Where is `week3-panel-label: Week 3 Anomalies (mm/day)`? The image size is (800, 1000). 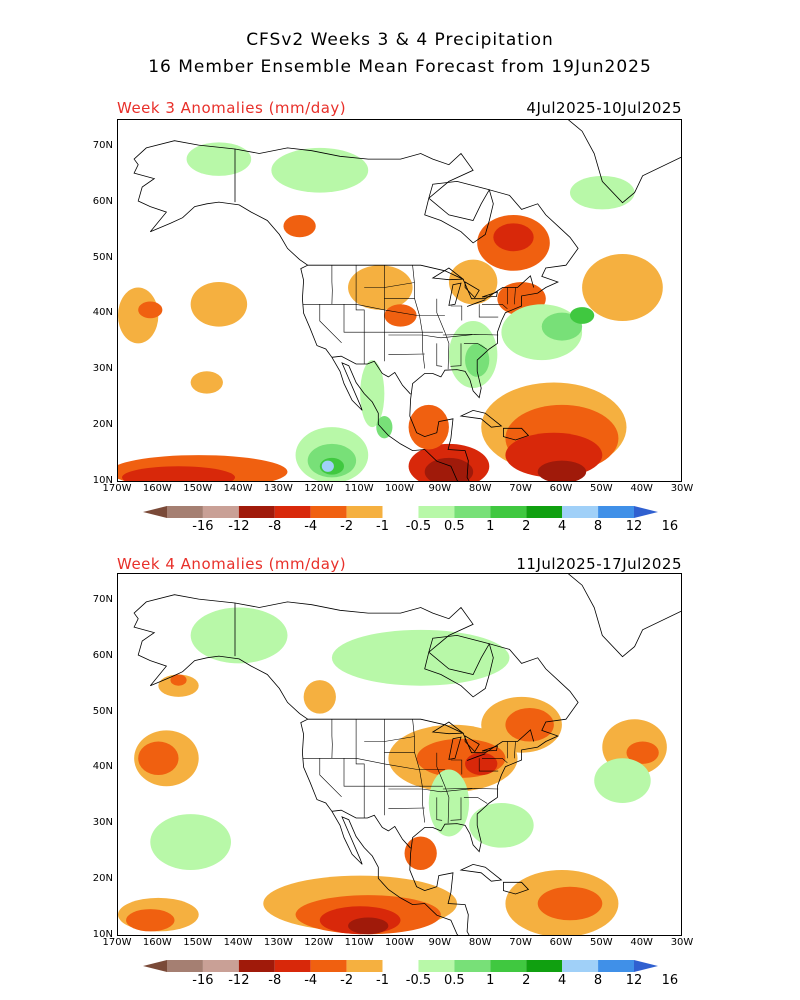 week3-panel-label: Week 3 Anomalies (mm/day) is located at coordinates (232, 108).